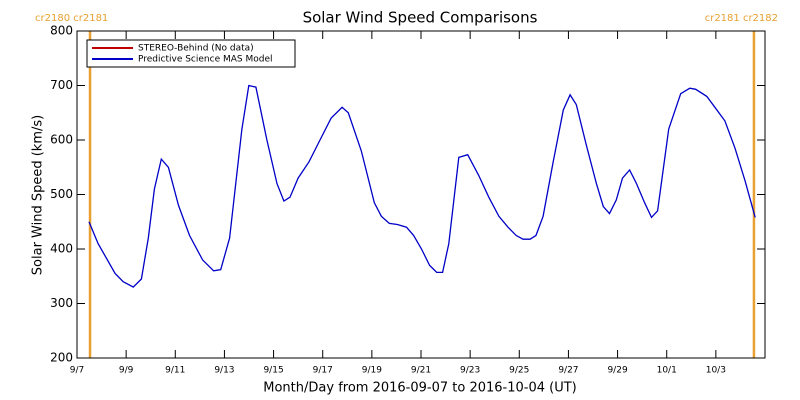 The image size is (800, 400). What do you see at coordinates (741, 18) in the screenshot?
I see `boundary-label: cr2181 cr2182` at bounding box center [741, 18].